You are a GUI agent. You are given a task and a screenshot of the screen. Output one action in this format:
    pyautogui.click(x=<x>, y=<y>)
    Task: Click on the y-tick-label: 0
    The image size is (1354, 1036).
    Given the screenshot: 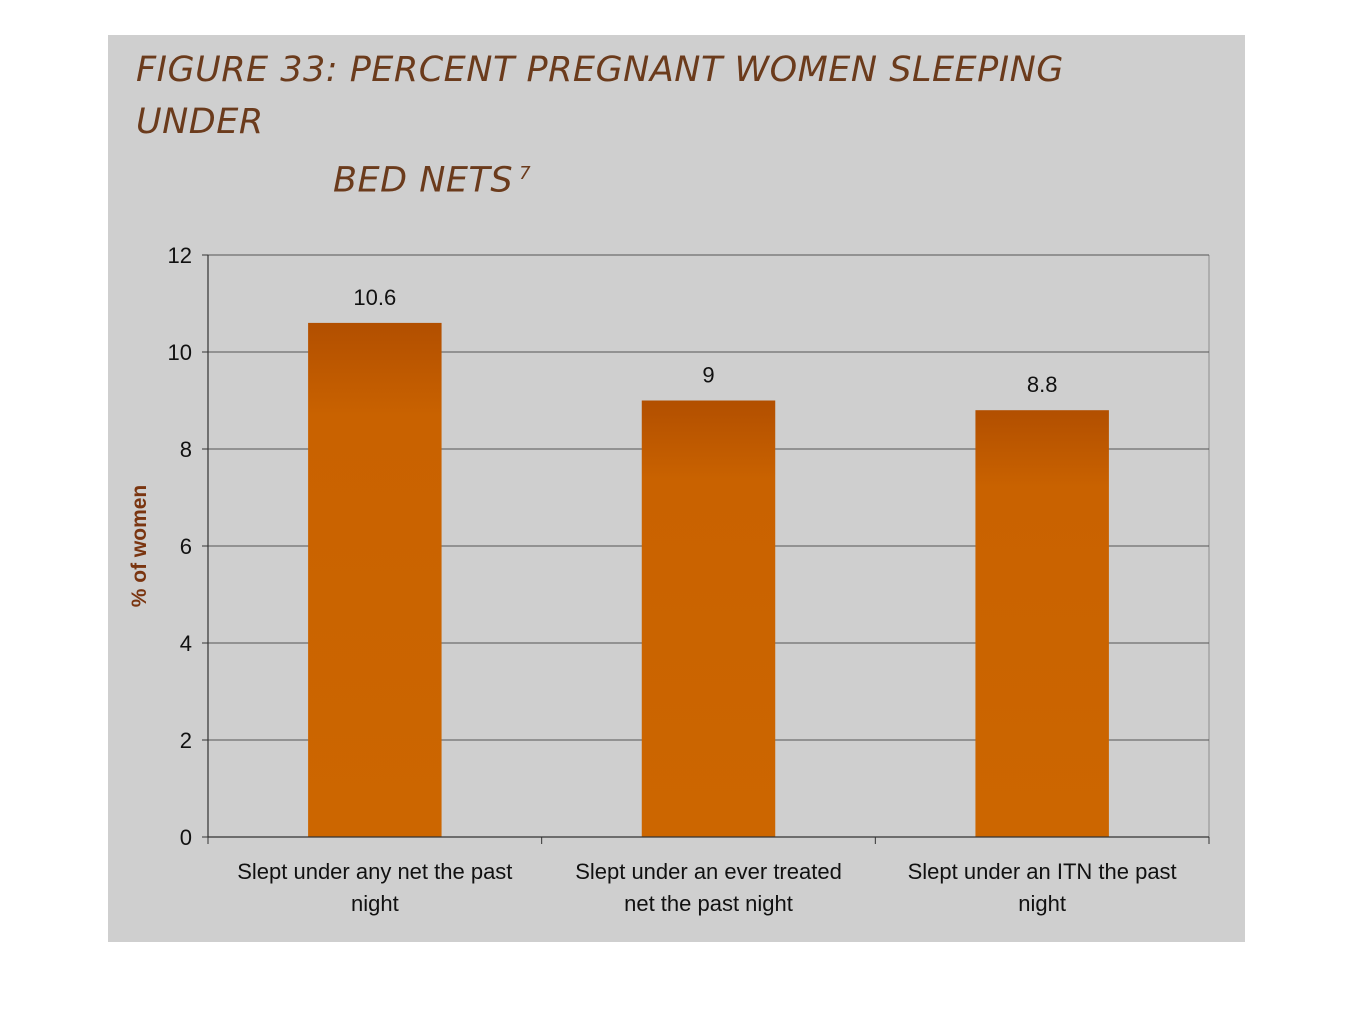 What is the action you would take?
    pyautogui.click(x=186, y=837)
    